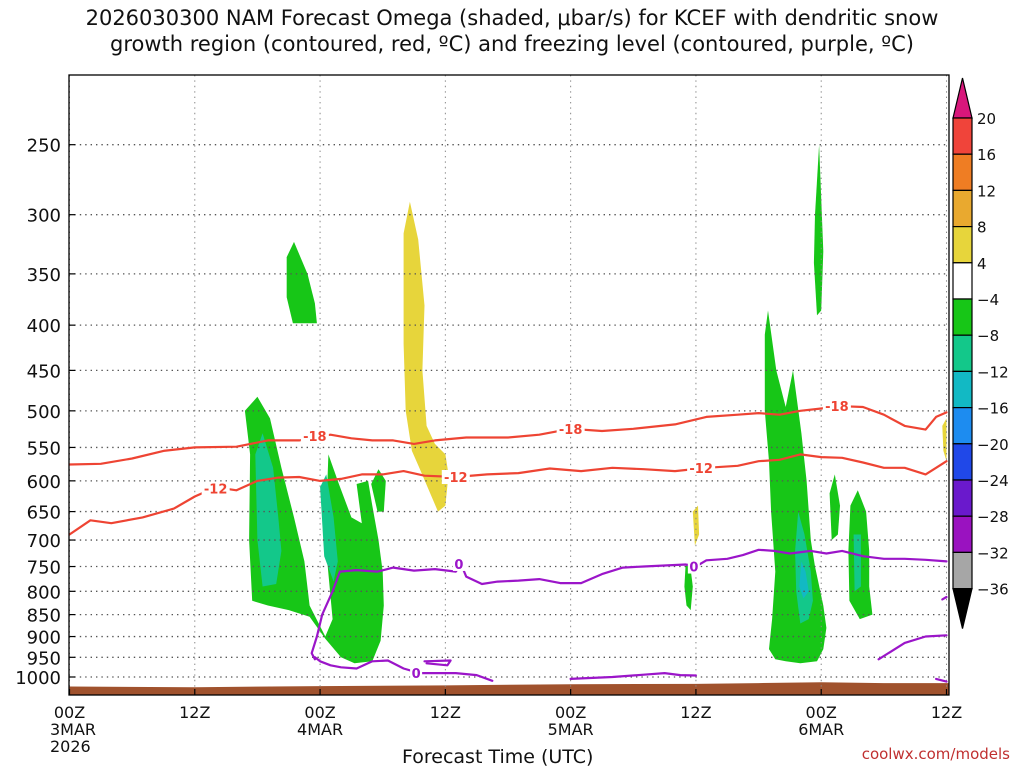 This screenshot has width=1024, height=768. What do you see at coordinates (44, 658) in the screenshot?
I see `y-tick-label: 950` at bounding box center [44, 658].